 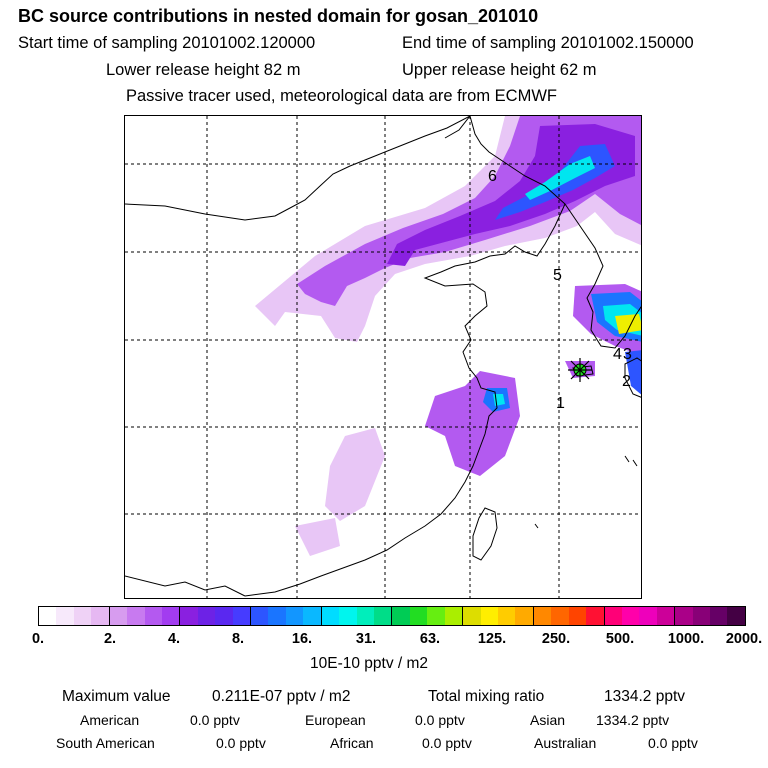 I want to click on sampling-start-label: Start time of sampling 20101002.120000, so click(x=167, y=43).